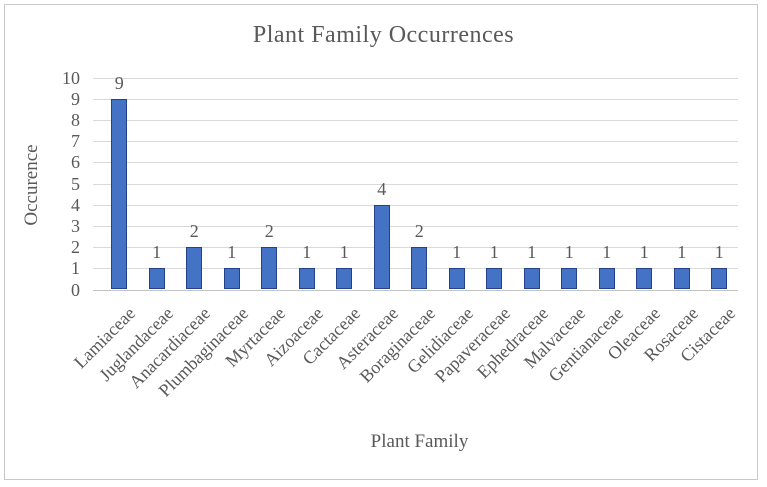 The width and height of the screenshot is (767, 487). I want to click on y-tick-label: 1, so click(75, 268).